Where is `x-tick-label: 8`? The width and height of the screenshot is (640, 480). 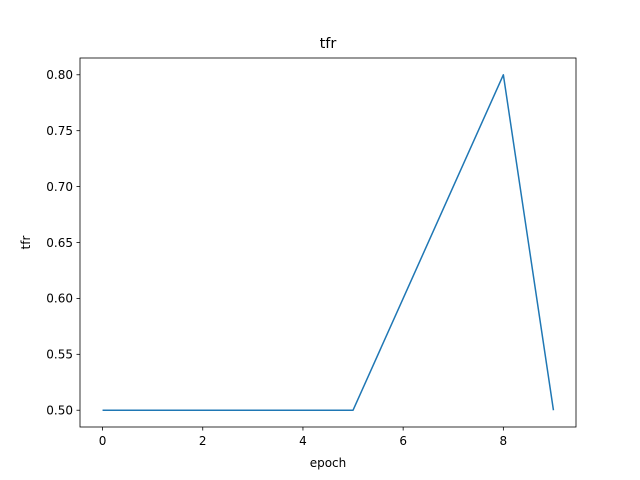 x-tick-label: 8 is located at coordinates (504, 441).